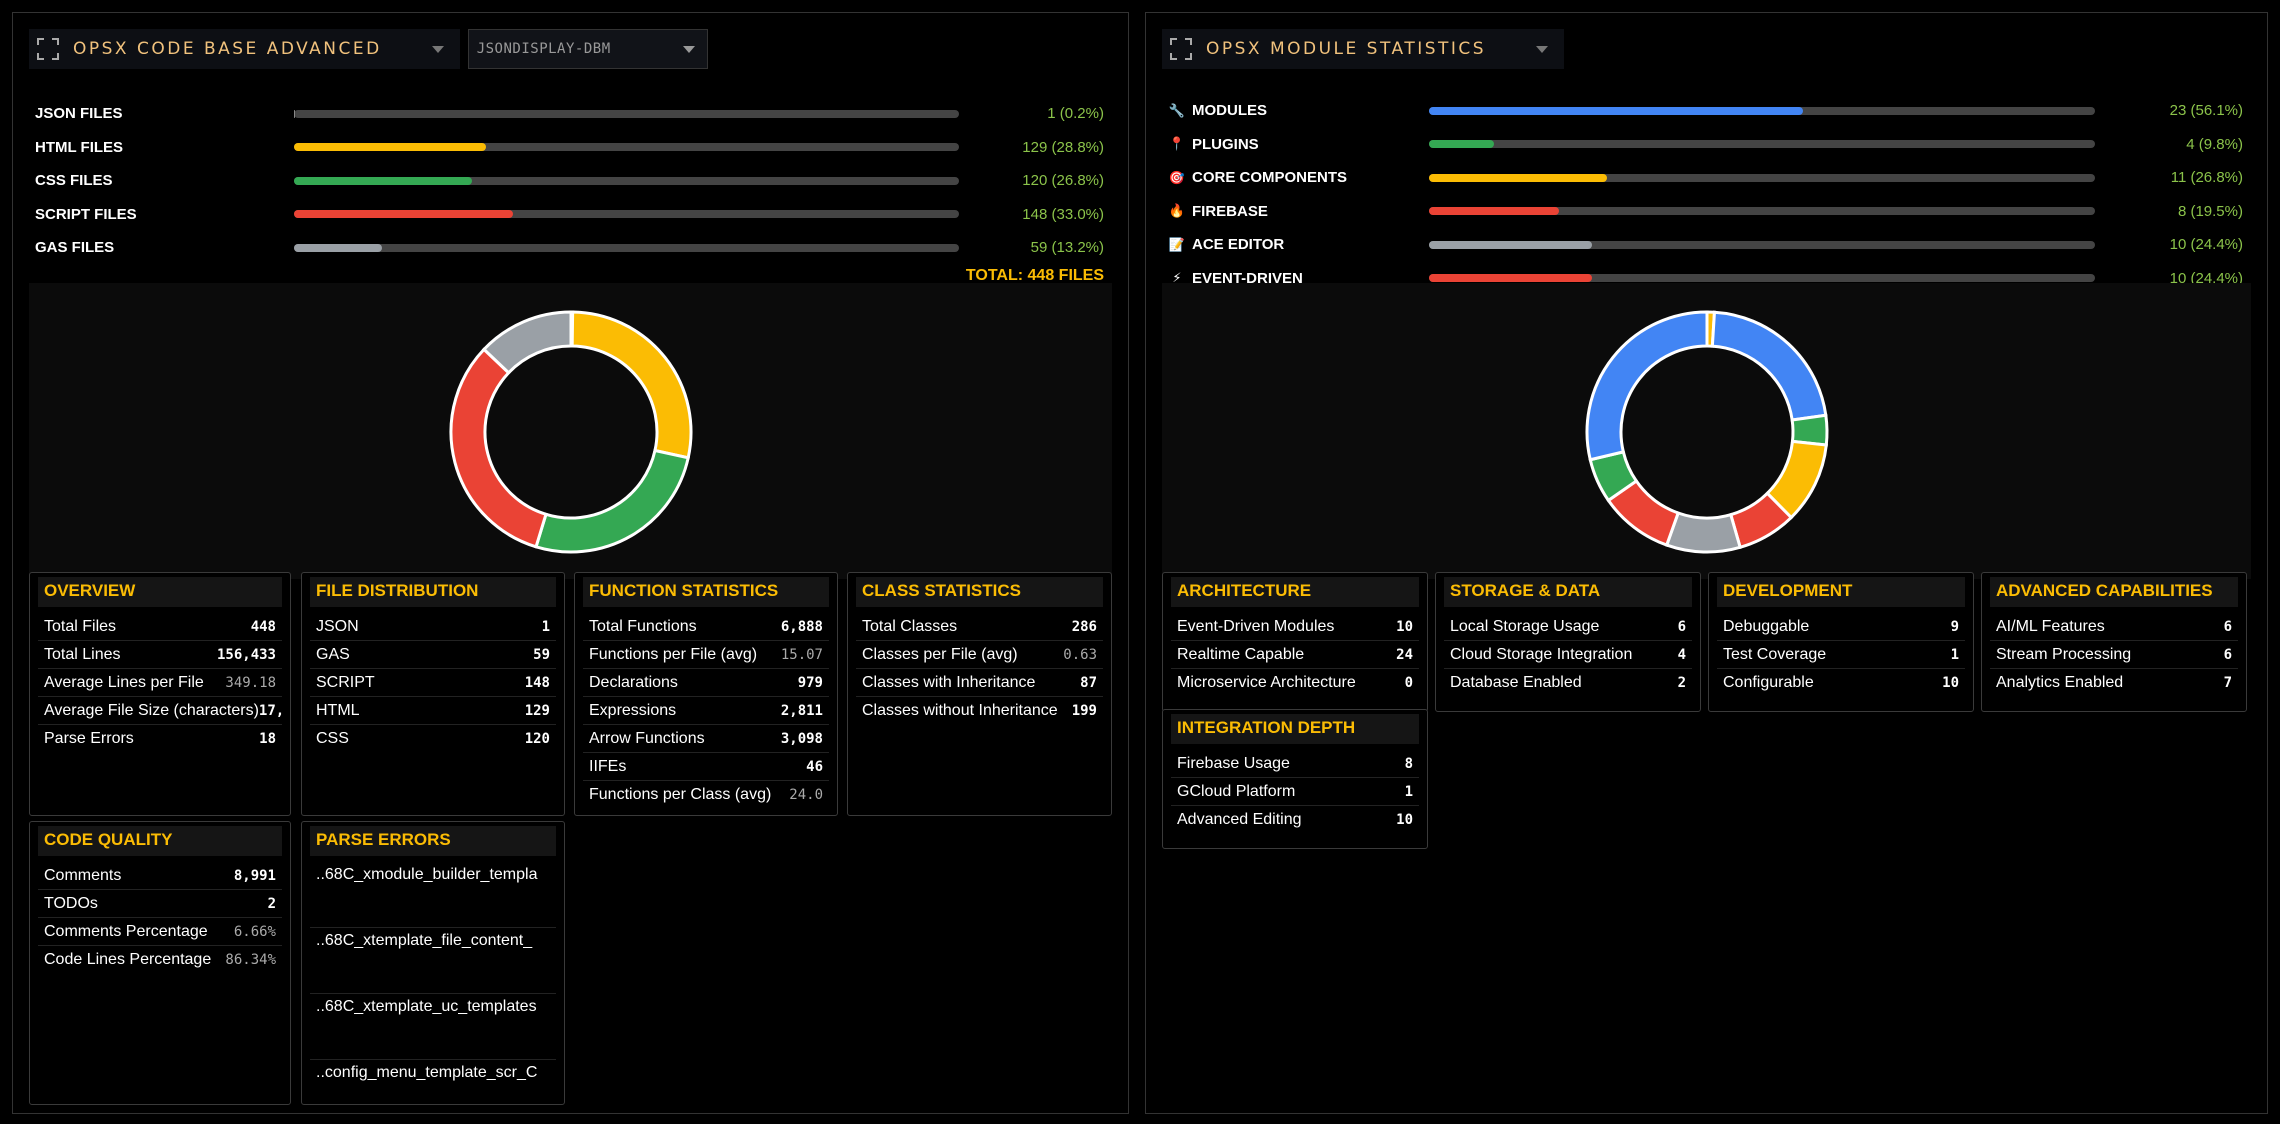  I want to click on bar-value: 23 (56.1%), so click(2206, 111).